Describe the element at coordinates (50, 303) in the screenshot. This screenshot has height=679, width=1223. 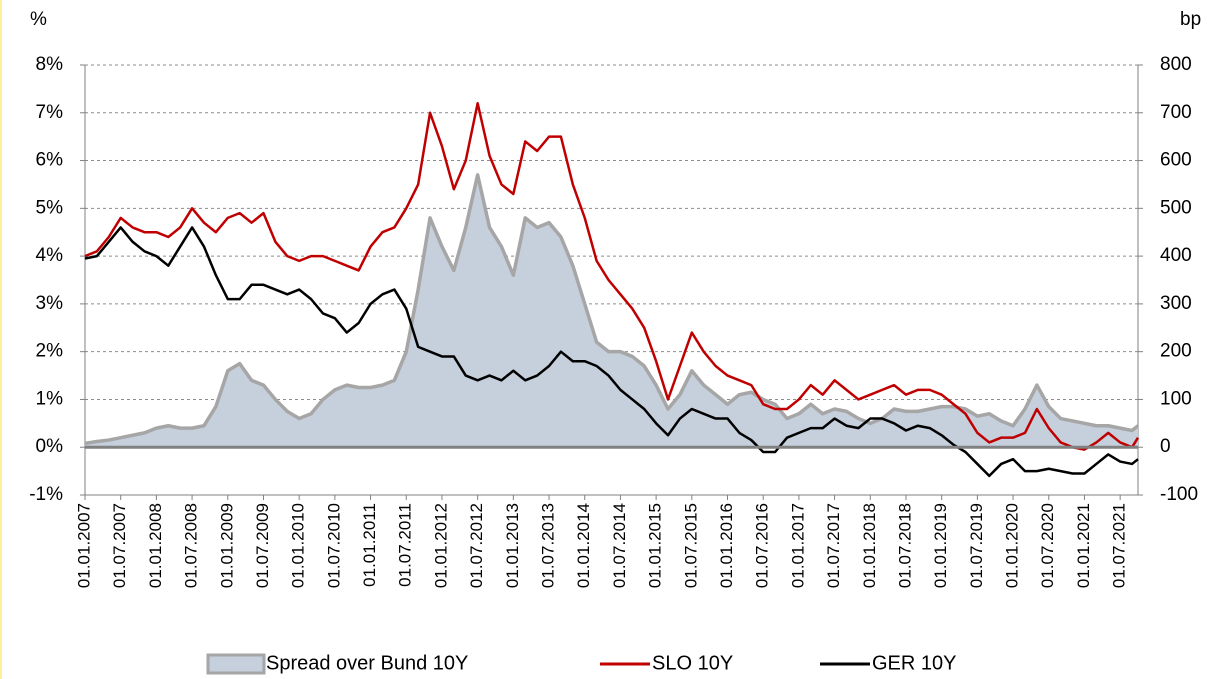
I see `y-tick-label: 3%` at that location.